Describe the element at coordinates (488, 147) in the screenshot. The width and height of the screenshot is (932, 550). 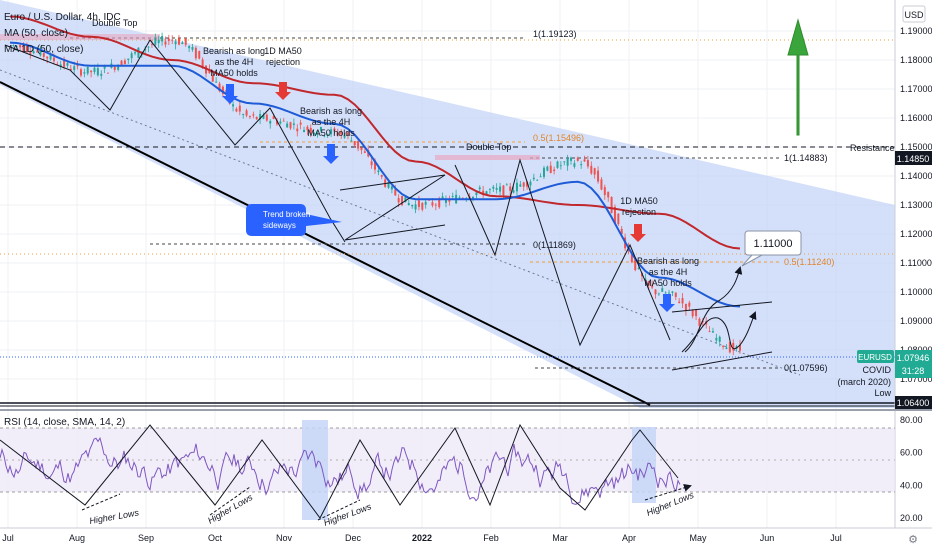
I see `double-top-2-label: Double Top` at that location.